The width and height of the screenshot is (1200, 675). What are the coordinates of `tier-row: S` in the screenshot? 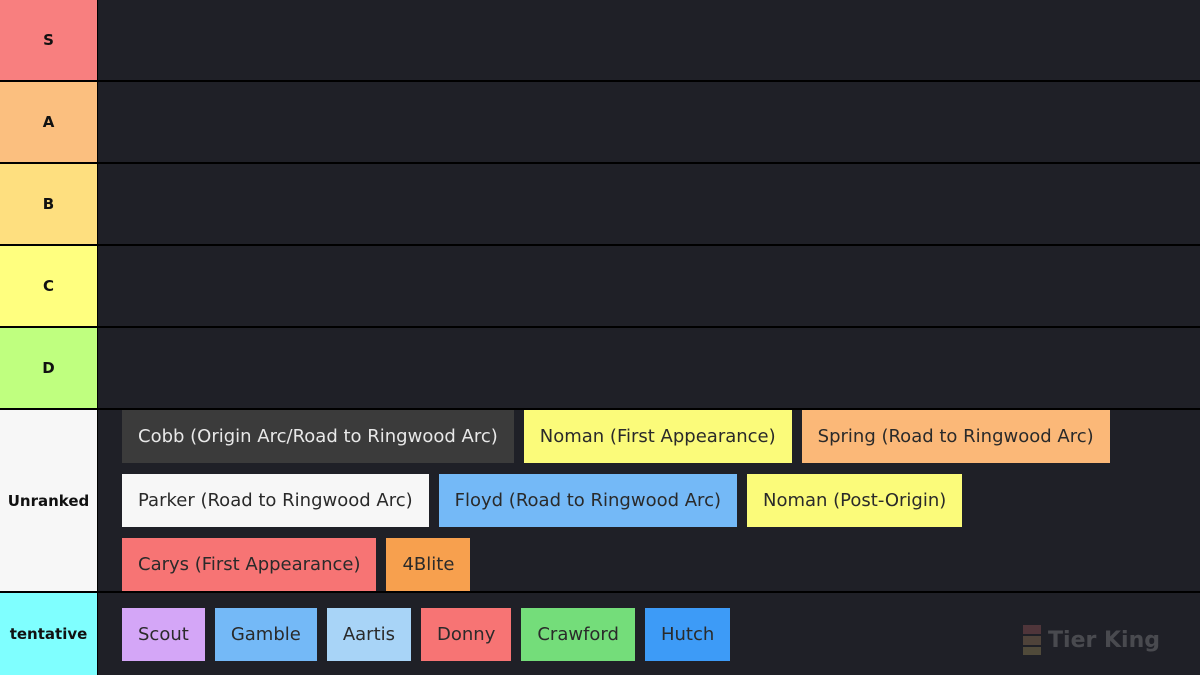 It's located at (600, 40).